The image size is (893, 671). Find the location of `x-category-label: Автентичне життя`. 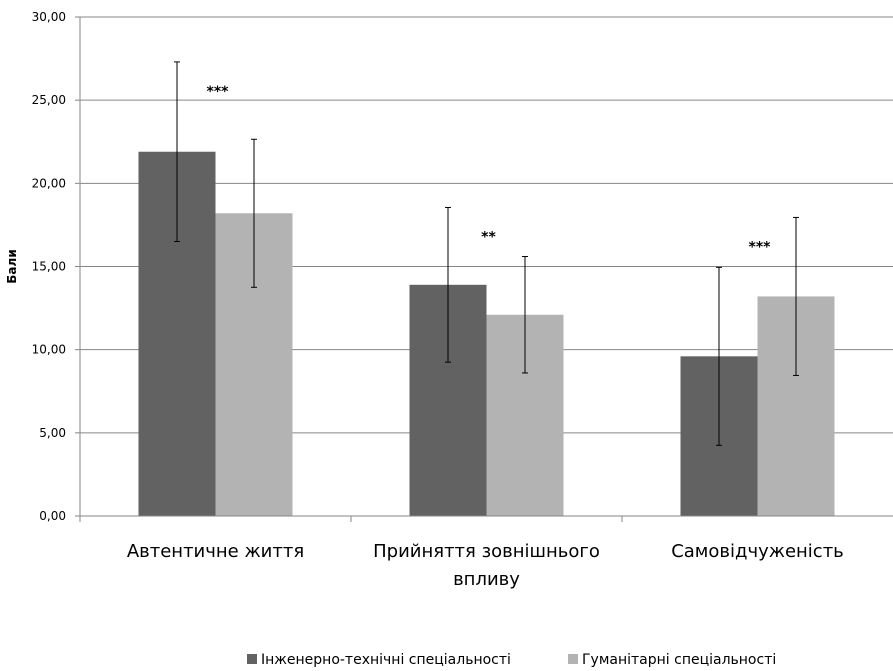

x-category-label: Автентичне життя is located at coordinates (215, 551).